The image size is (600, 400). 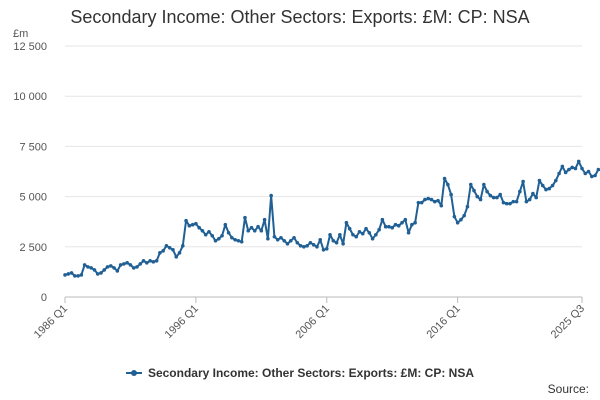 What do you see at coordinates (44, 298) in the screenshot?
I see `y-tick-label: 0` at bounding box center [44, 298].